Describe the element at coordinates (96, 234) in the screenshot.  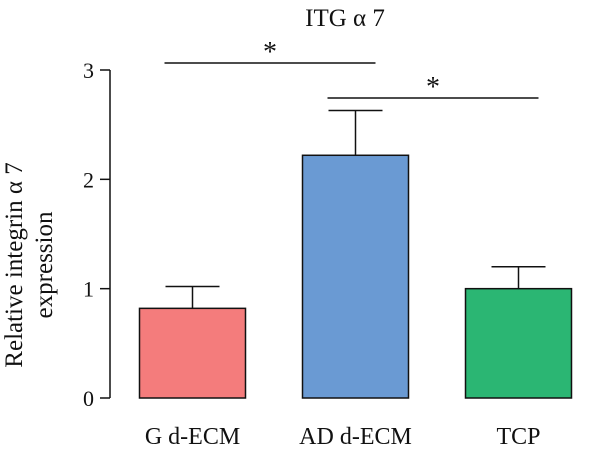
I see `y-ticks: 0 1 2 3` at that location.